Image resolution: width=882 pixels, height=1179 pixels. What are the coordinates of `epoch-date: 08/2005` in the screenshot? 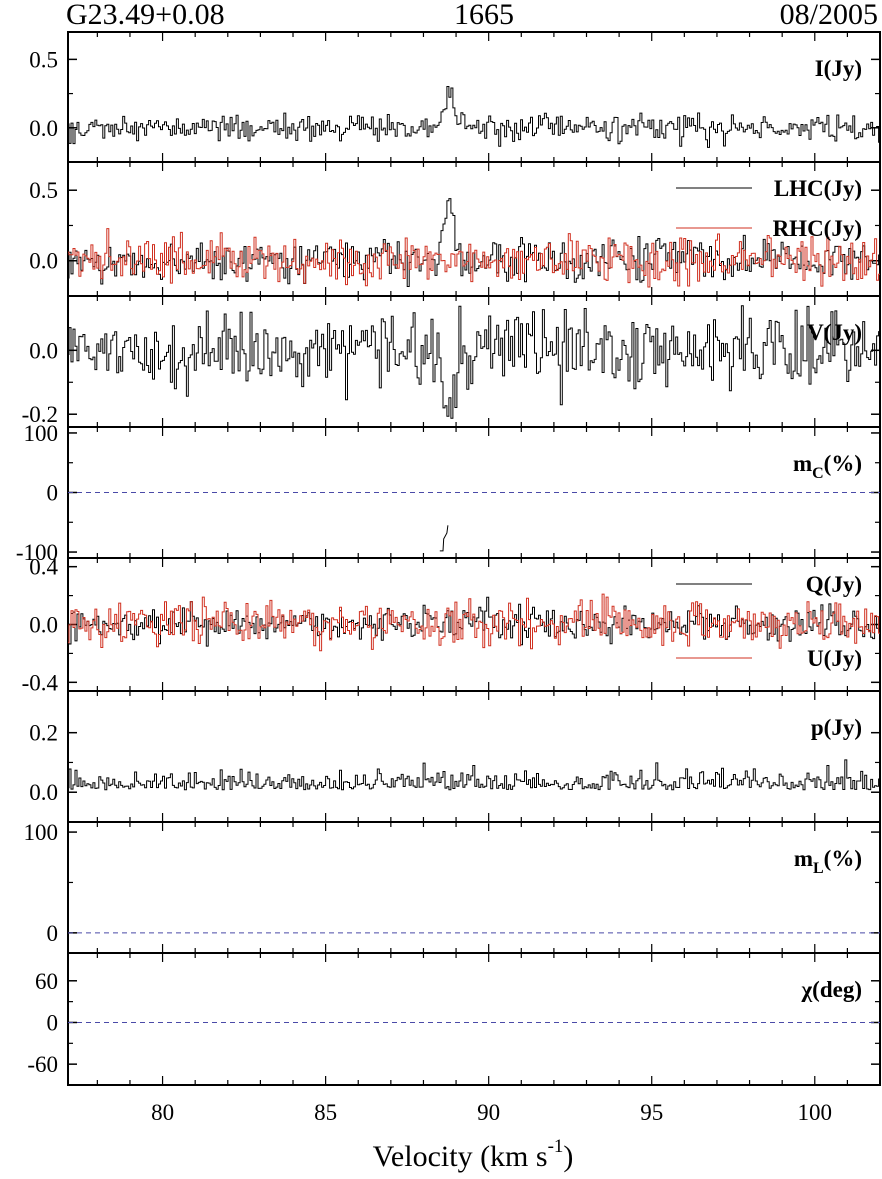 It's located at (829, 15).